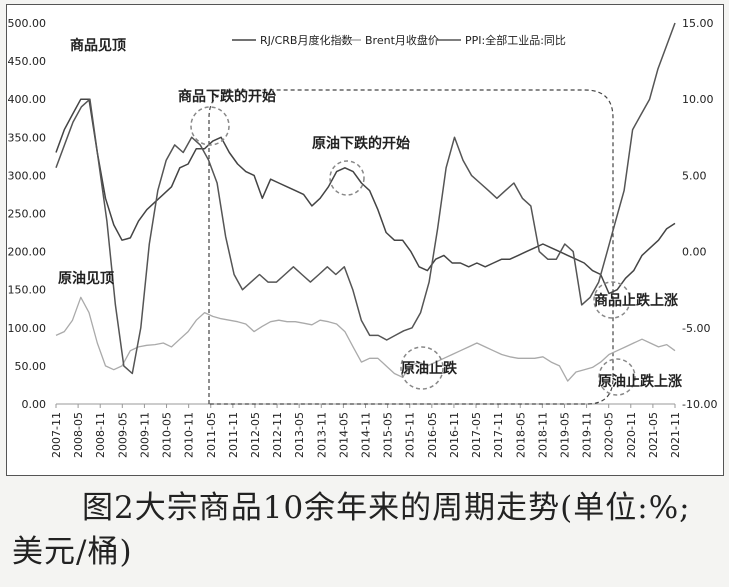  What do you see at coordinates (402, 40) in the screenshot?
I see `legend-entry: Brent月收盘价` at bounding box center [402, 40].